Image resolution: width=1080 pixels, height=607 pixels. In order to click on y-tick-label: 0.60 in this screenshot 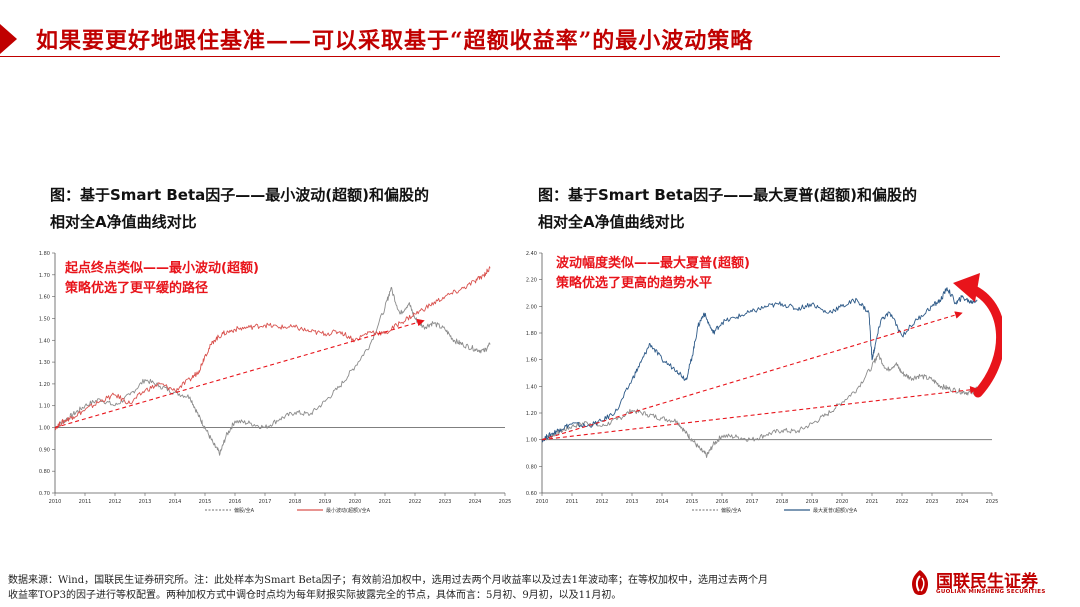, I will do `click(531, 494)`.